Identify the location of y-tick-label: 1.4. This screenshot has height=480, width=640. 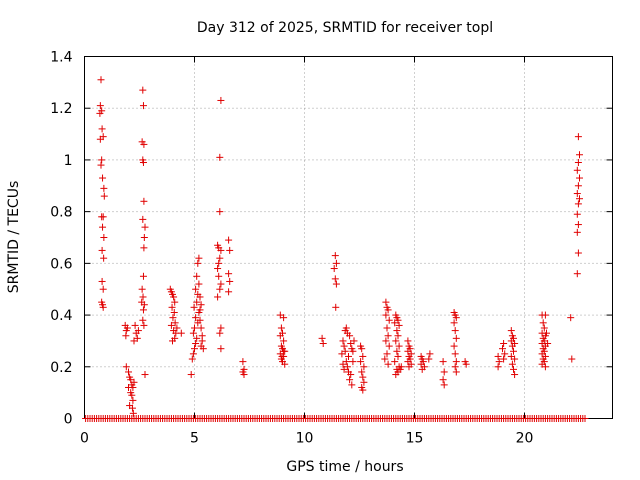
(61, 58).